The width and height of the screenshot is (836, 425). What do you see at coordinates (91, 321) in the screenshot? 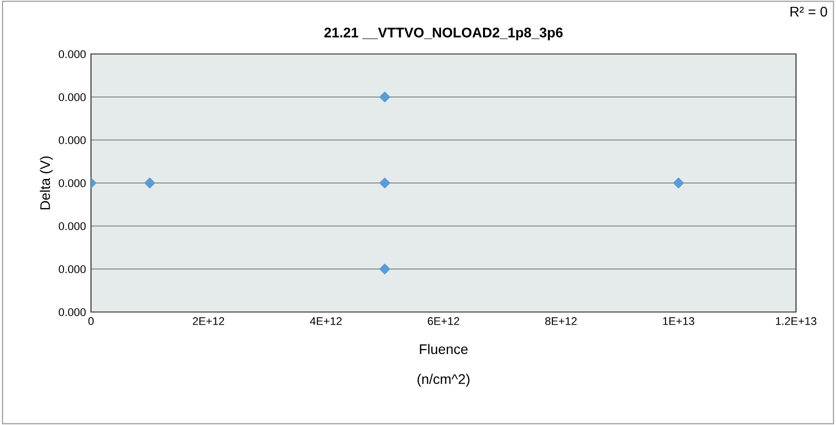
I see `x-tick-label: 0` at bounding box center [91, 321].